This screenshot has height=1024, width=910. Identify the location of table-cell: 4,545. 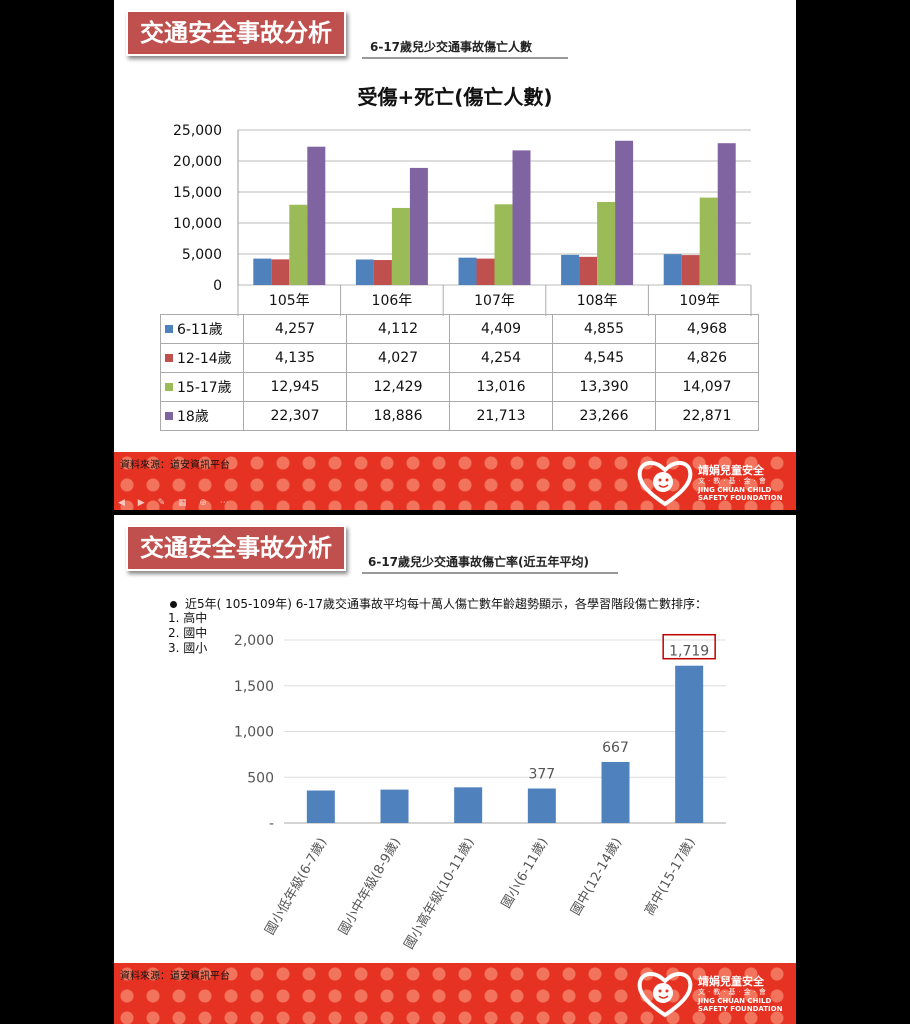
(604, 358).